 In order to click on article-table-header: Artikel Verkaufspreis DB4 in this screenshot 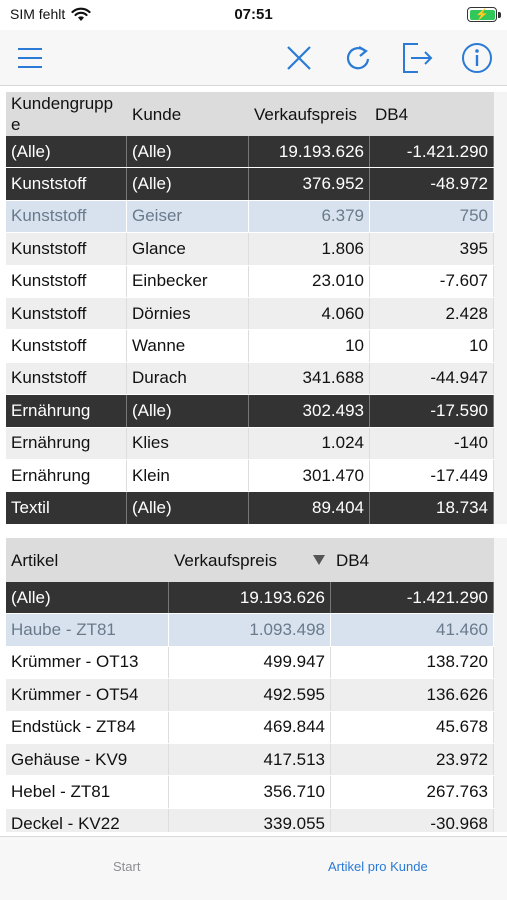, I will do `click(250, 560)`.